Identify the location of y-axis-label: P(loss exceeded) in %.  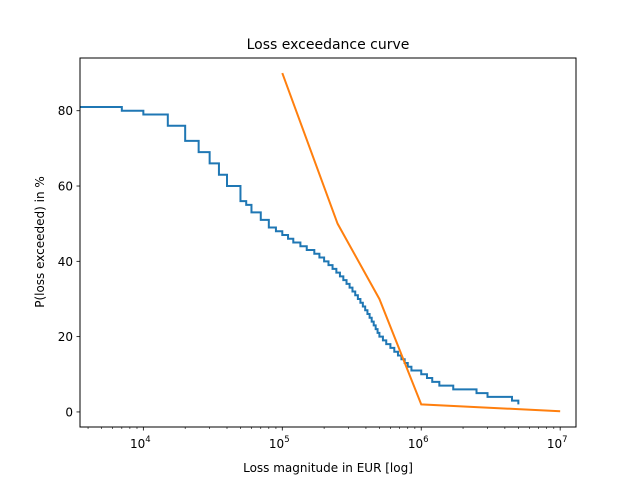
(40, 242).